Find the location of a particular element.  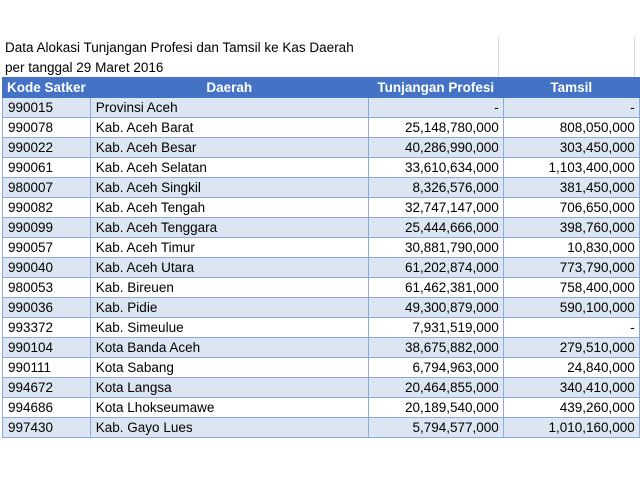

tunjangan-profesi-cell: 38,675,882,000 is located at coordinates (435, 347).